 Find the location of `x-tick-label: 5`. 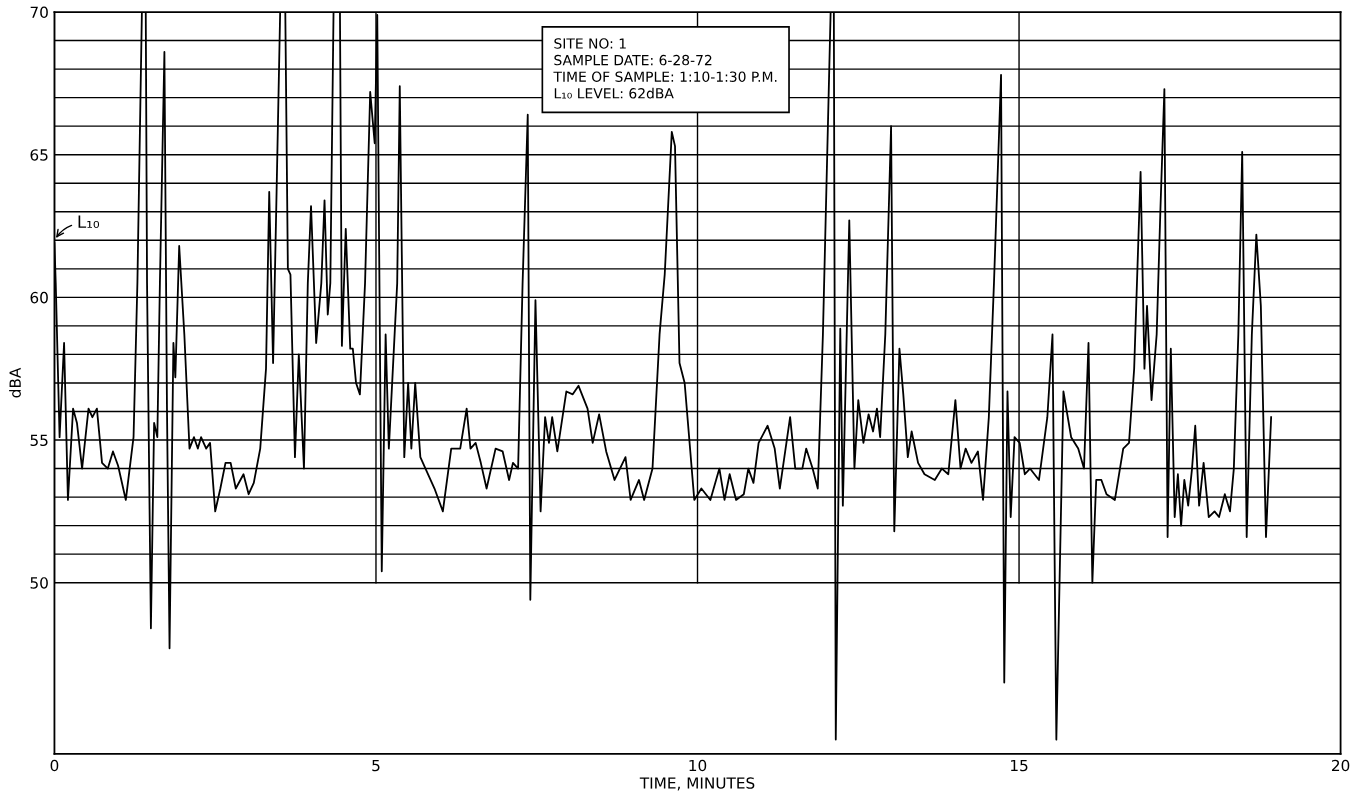

x-tick-label: 5 is located at coordinates (376, 765).